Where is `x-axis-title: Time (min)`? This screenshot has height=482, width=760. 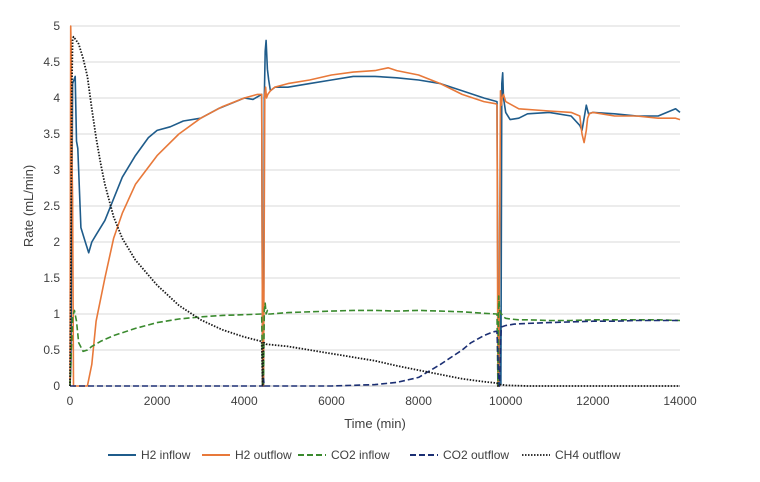 x-axis-title: Time (min) is located at coordinates (375, 423).